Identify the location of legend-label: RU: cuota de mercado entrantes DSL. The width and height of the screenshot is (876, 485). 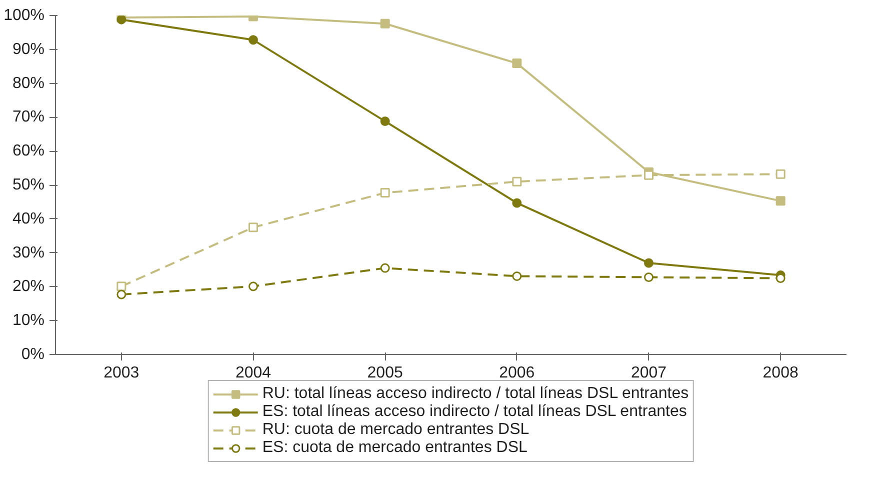
(396, 430).